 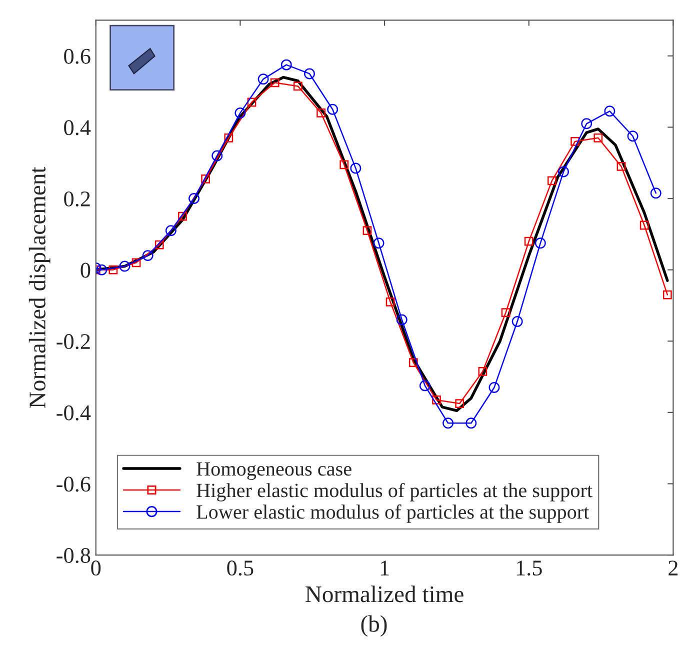 I want to click on y-tick-label: 0.4, so click(x=77, y=128).